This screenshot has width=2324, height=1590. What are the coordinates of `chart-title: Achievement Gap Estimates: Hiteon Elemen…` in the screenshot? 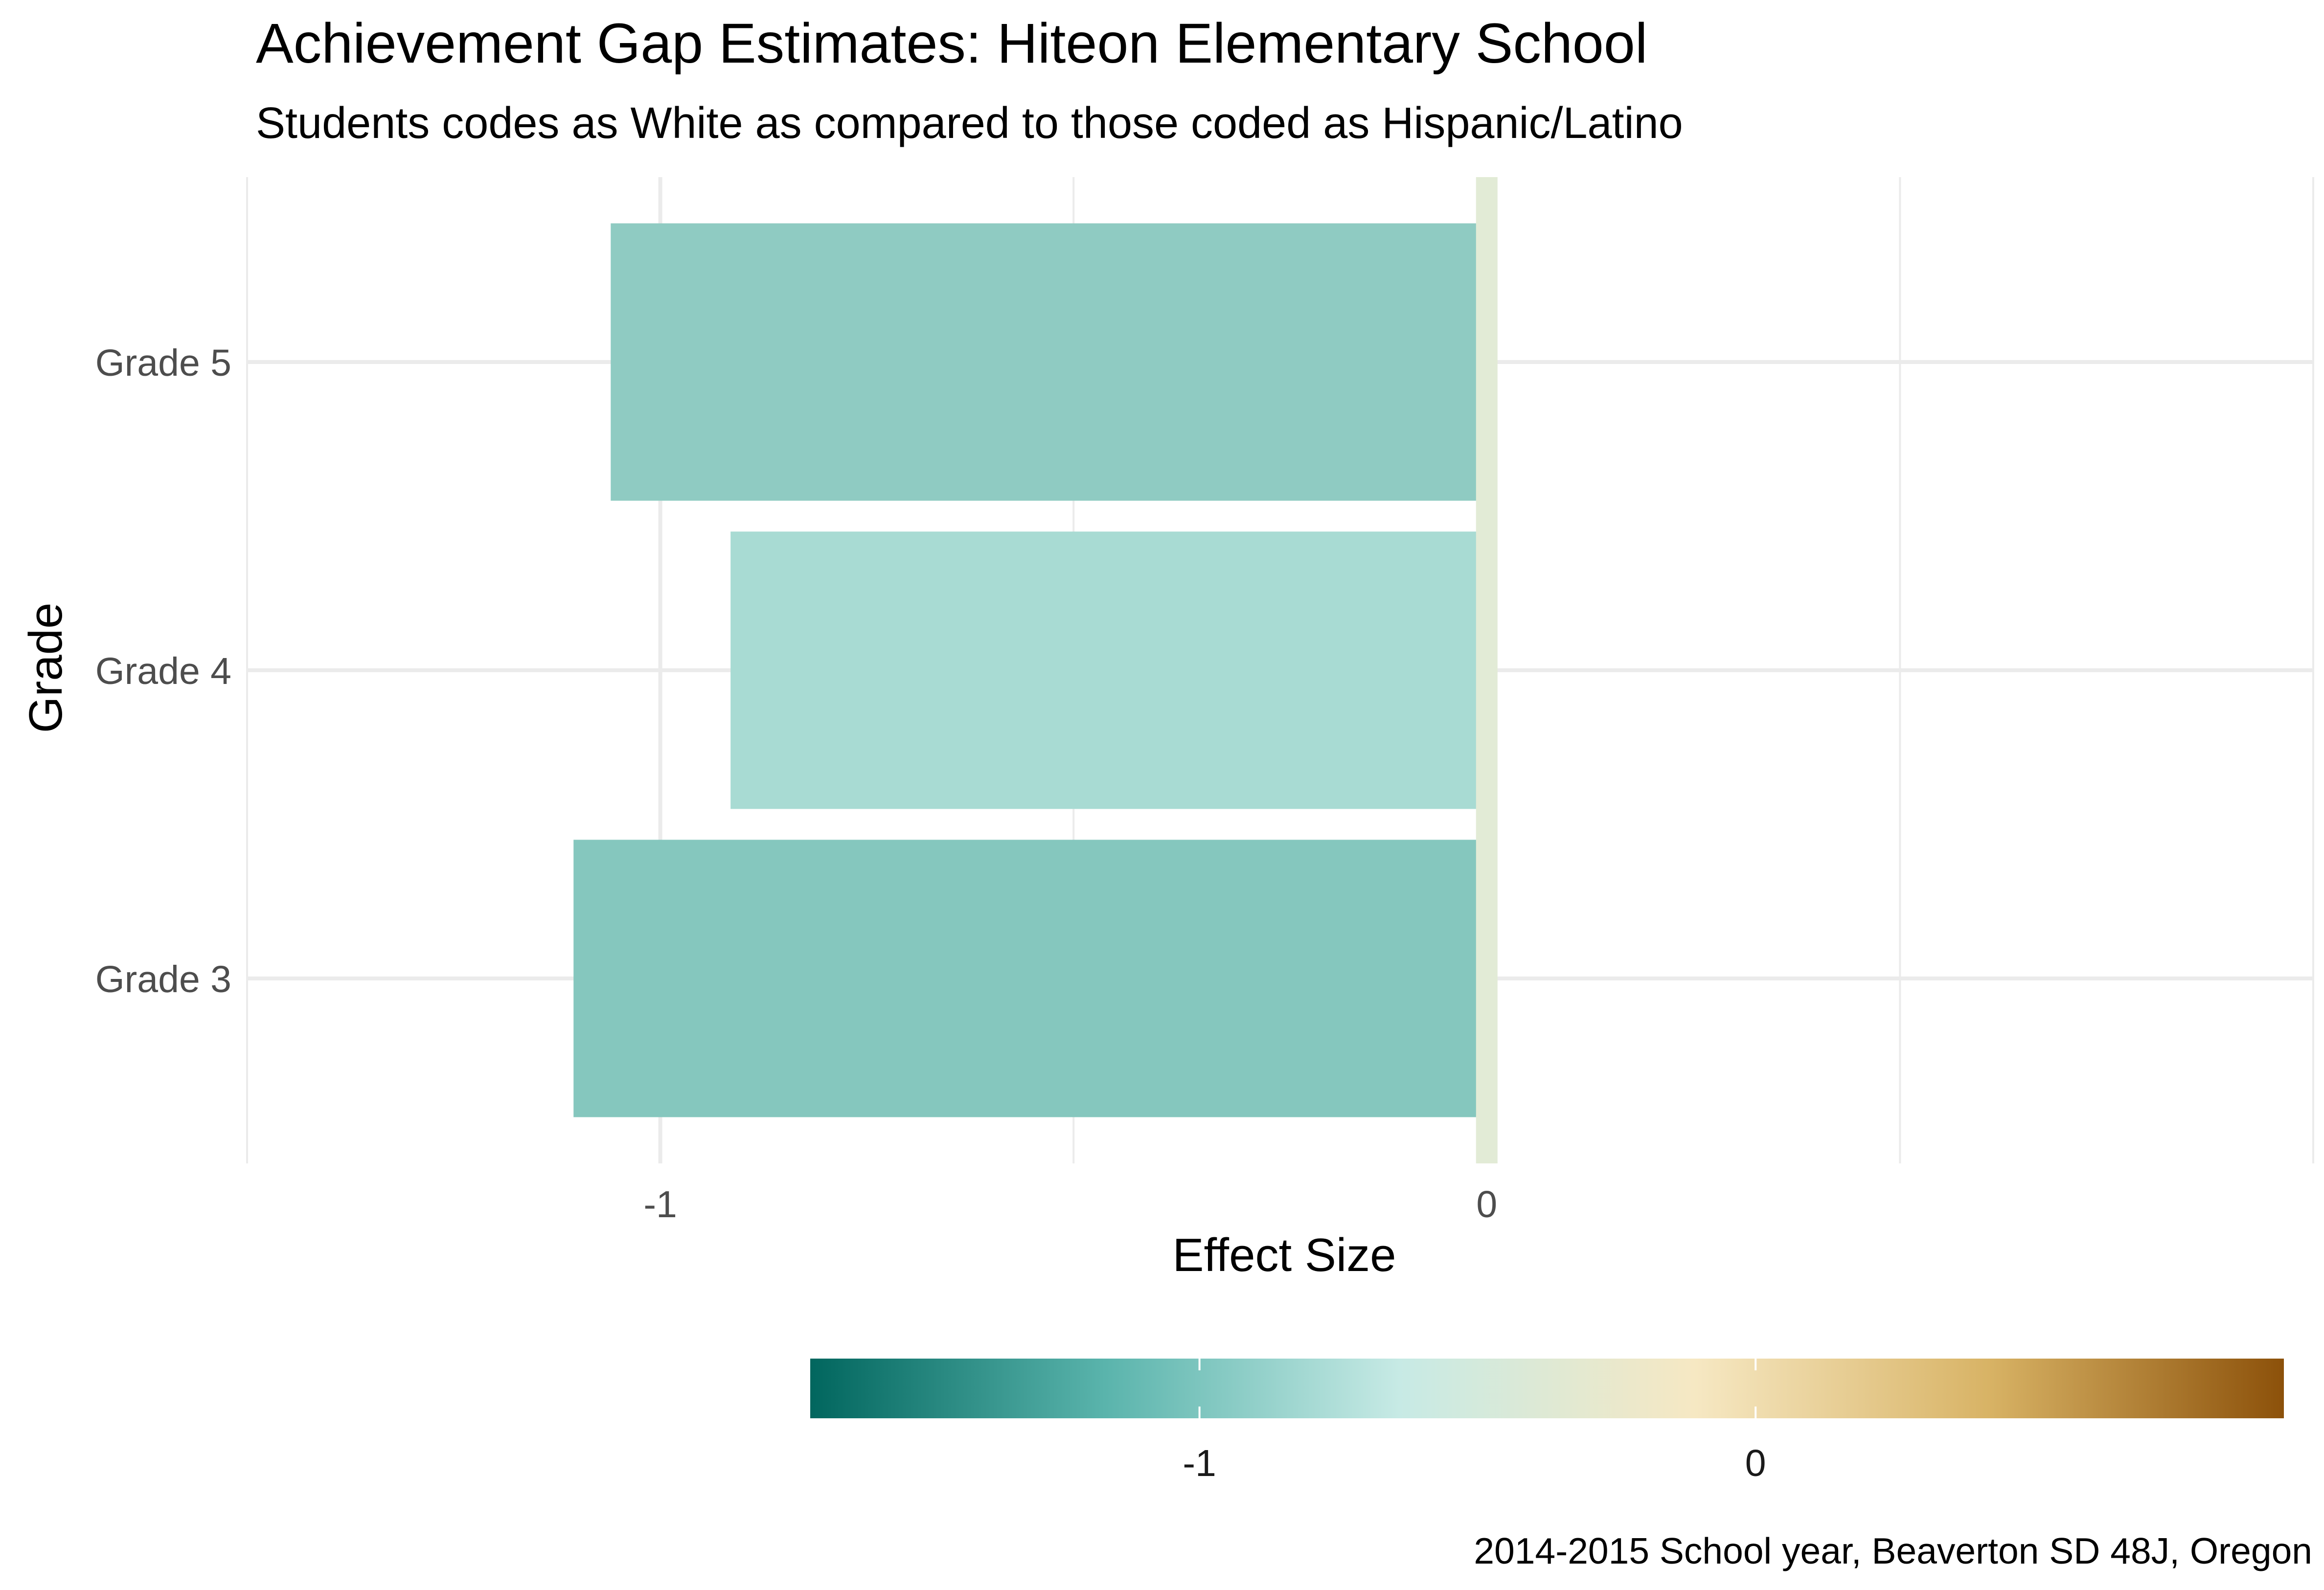 It's located at (951, 44).